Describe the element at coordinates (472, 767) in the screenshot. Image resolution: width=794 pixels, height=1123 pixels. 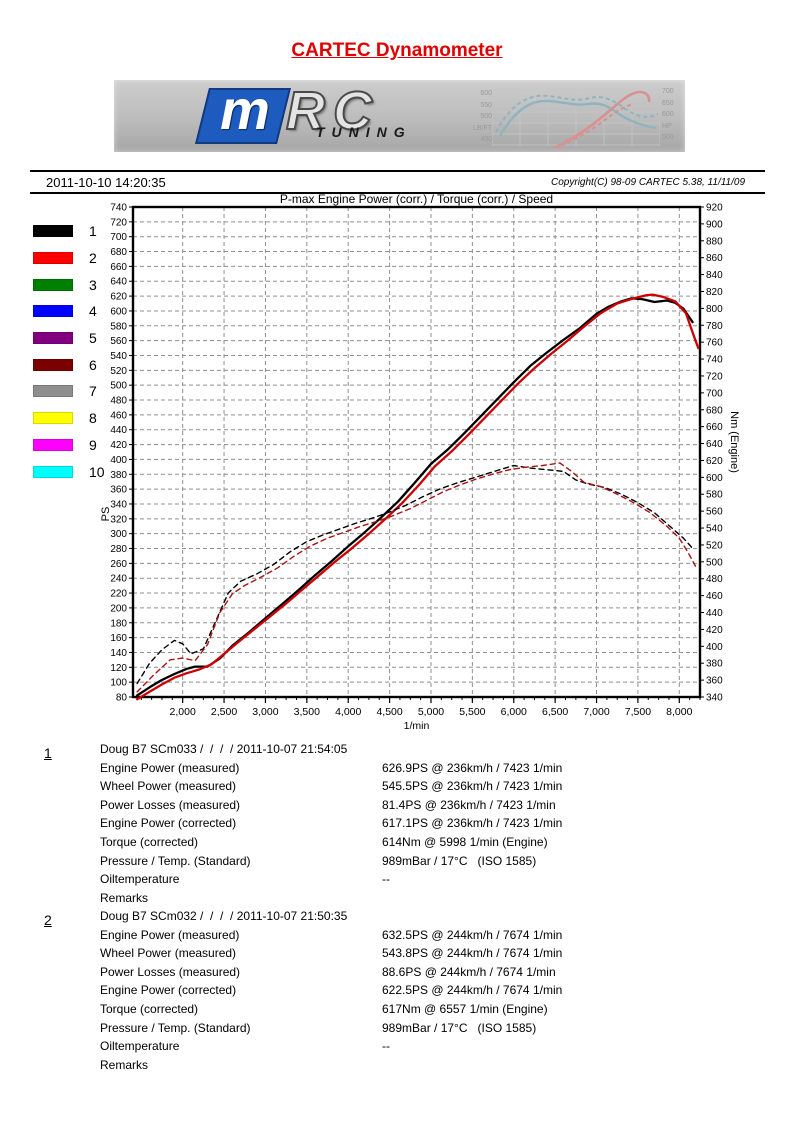
I see `run-row-value: 626.9PS @ 236km/h / 7423 1/min` at that location.